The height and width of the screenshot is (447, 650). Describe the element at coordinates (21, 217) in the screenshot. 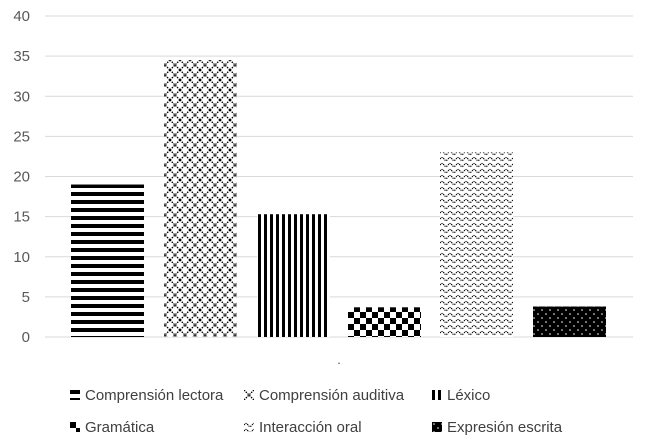

I see `y-tick-label: 15` at that location.